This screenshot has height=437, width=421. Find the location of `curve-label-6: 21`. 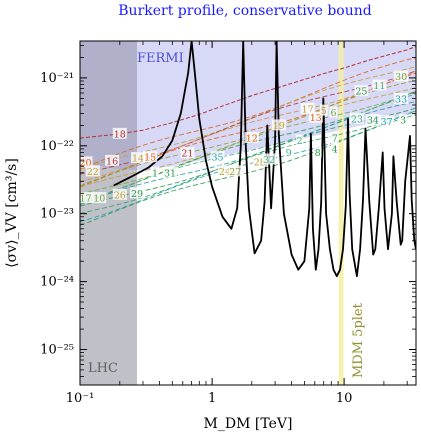

curve-label-6: 21 is located at coordinates (187, 154).